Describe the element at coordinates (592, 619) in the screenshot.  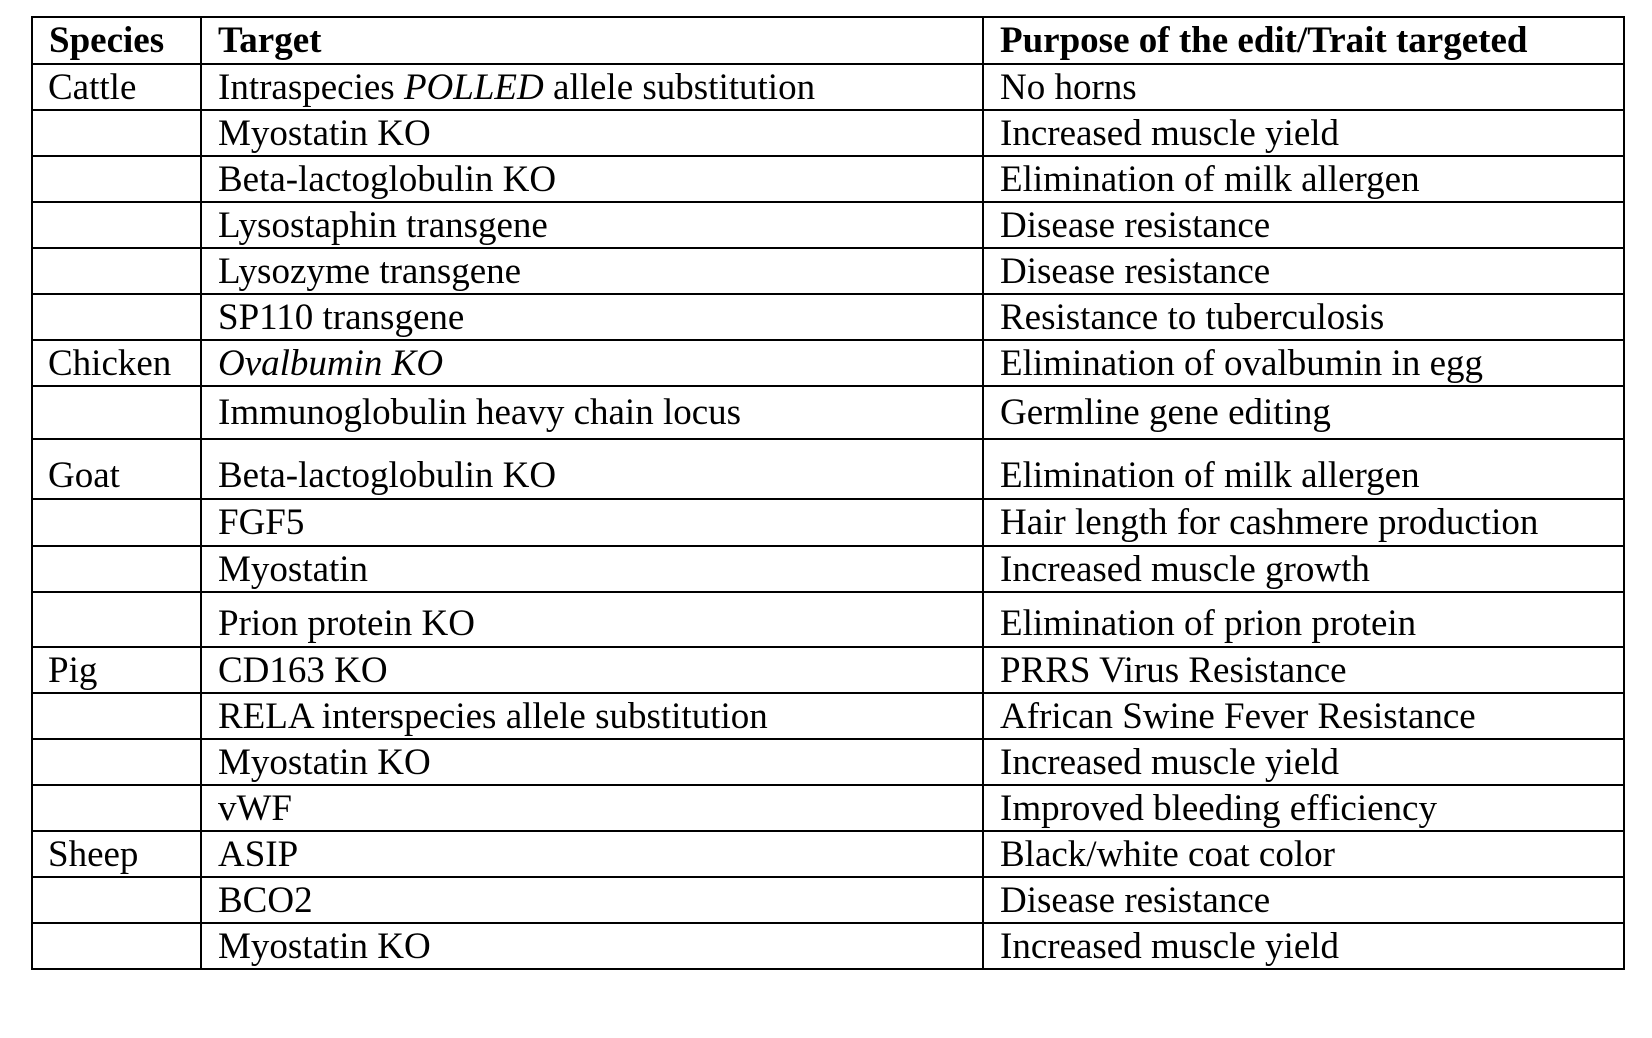
I see `target-cell: Prion protein KO` at that location.